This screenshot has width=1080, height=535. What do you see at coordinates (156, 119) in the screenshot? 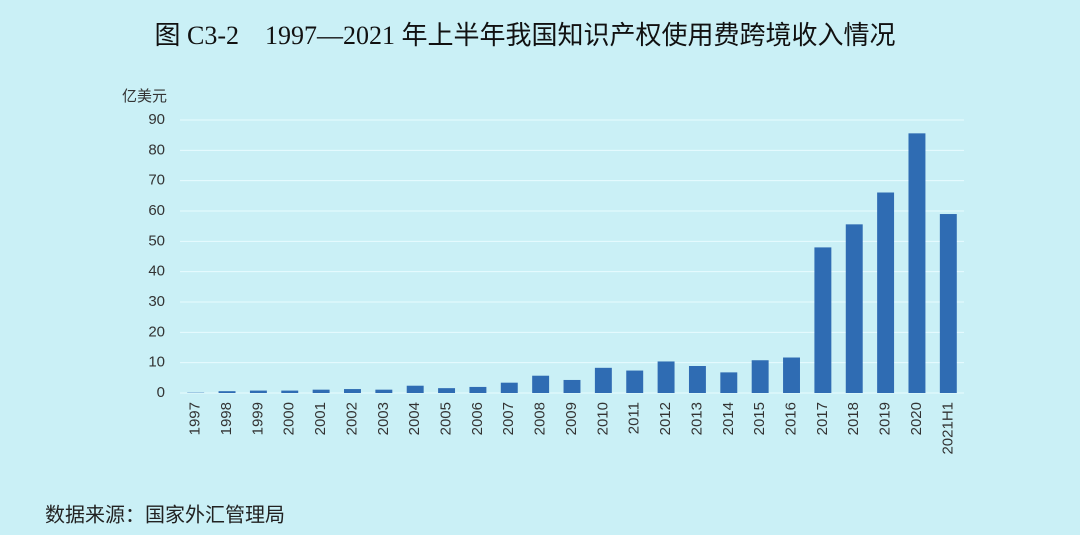
I see `y-tick-label: 90` at bounding box center [156, 119].